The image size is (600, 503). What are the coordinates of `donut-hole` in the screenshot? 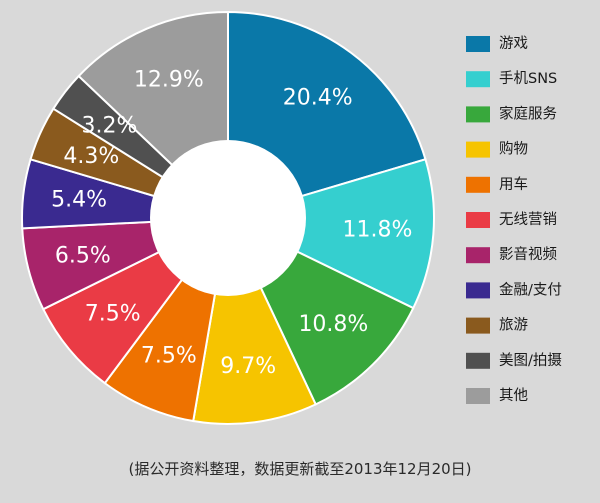 It's located at (228, 218).